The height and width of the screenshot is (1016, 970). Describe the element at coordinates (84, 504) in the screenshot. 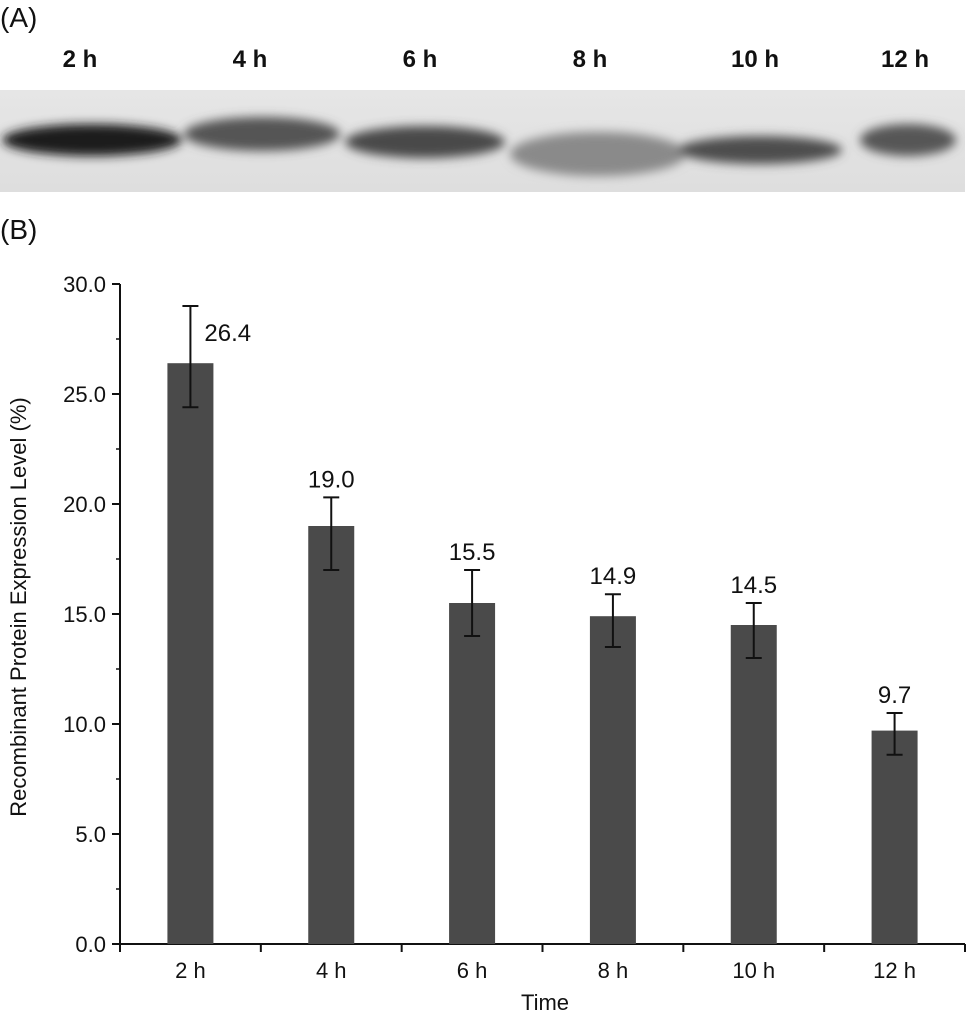

I see `y-tick-label: 20.0` at that location.